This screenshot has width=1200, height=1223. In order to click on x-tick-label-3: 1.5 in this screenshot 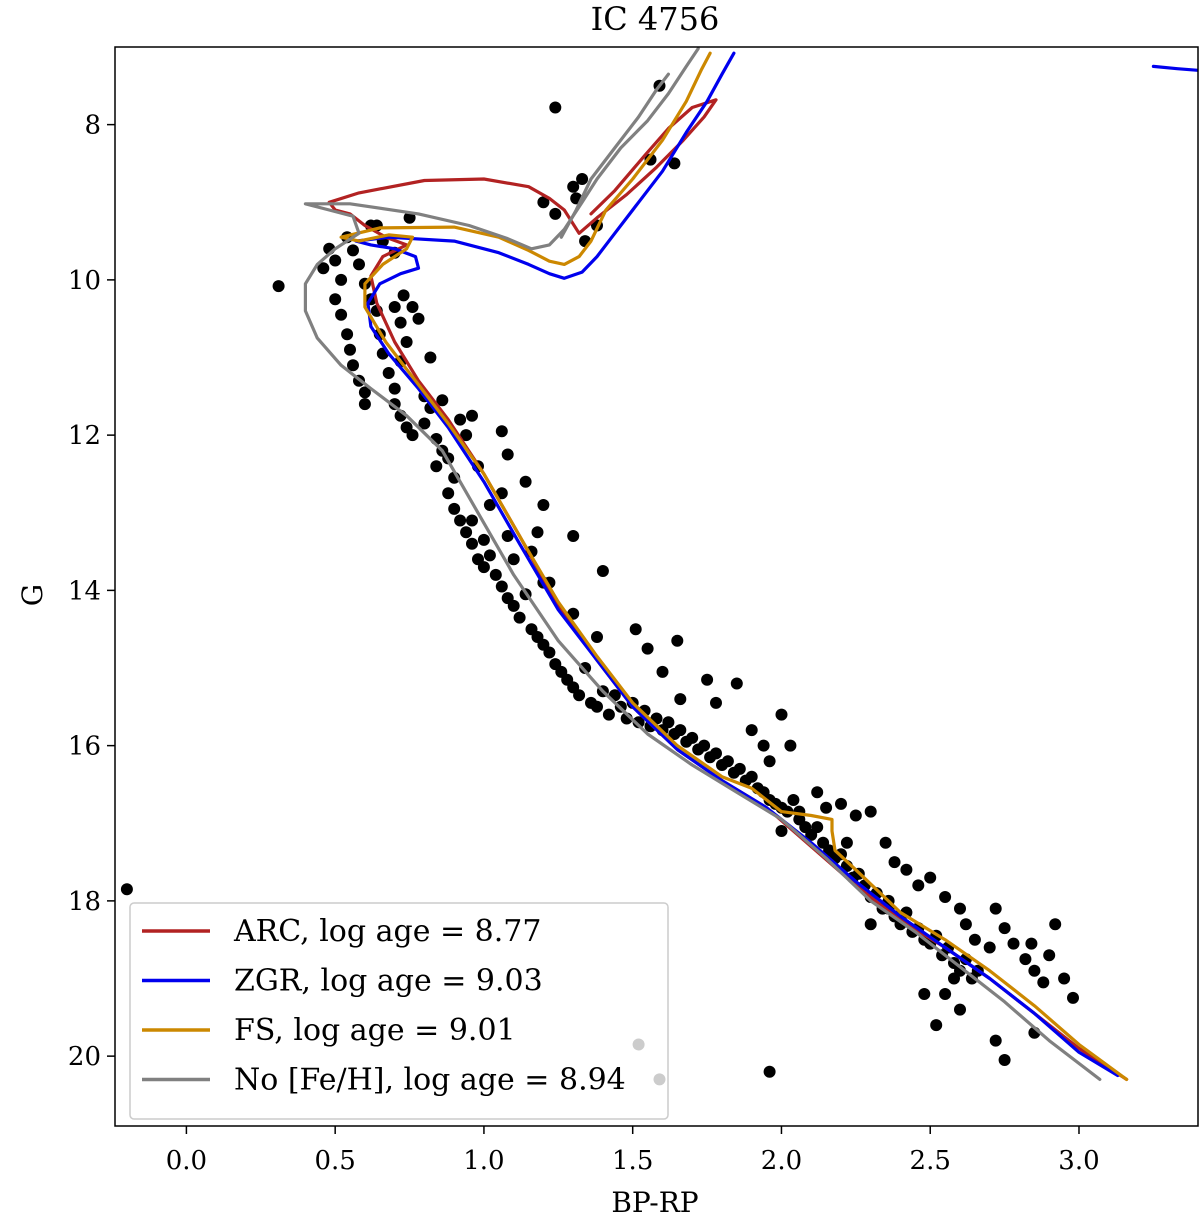, I will do `click(632, 1161)`.